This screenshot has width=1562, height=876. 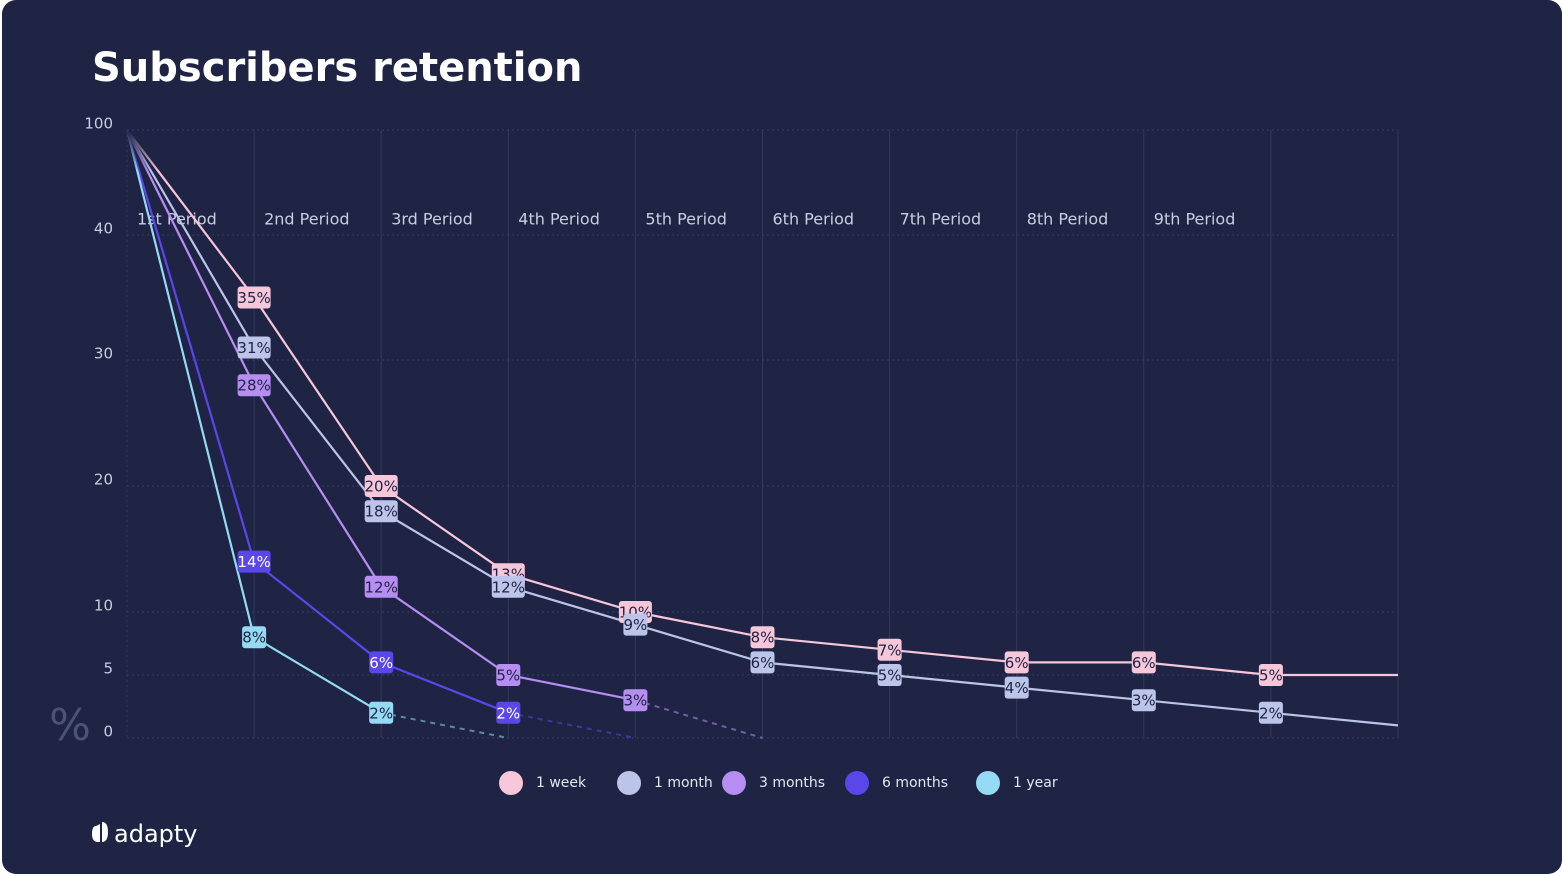 What do you see at coordinates (103, 606) in the screenshot?
I see `y-tick-label: 10` at bounding box center [103, 606].